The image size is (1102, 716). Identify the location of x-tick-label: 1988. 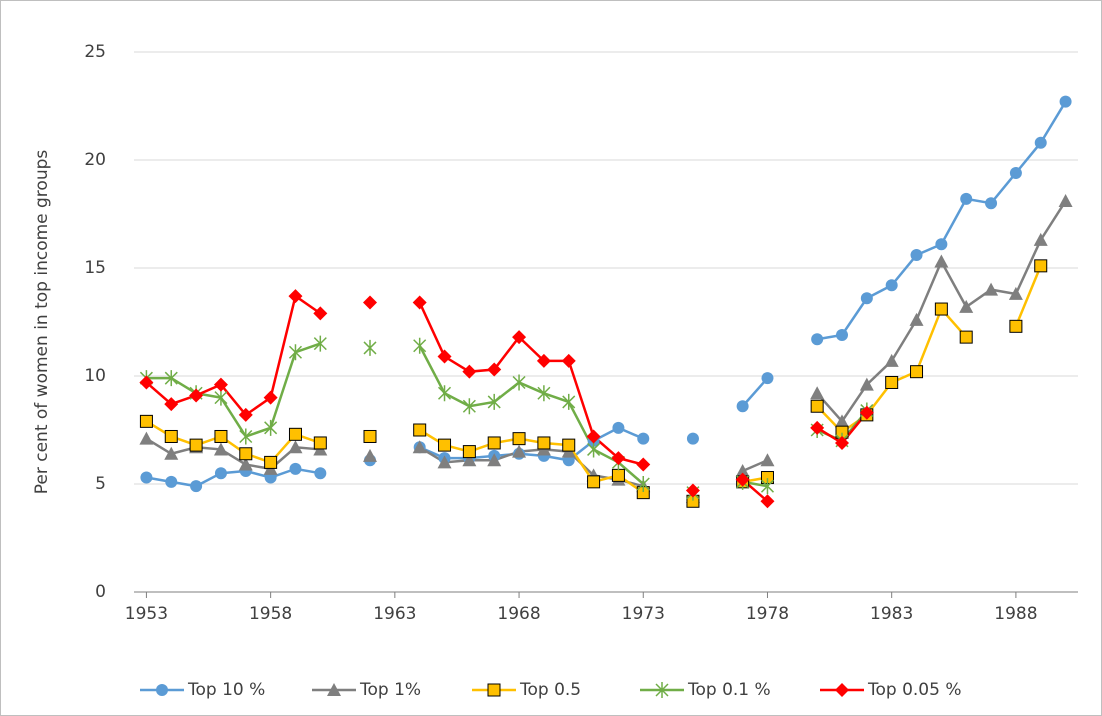
(1015, 614).